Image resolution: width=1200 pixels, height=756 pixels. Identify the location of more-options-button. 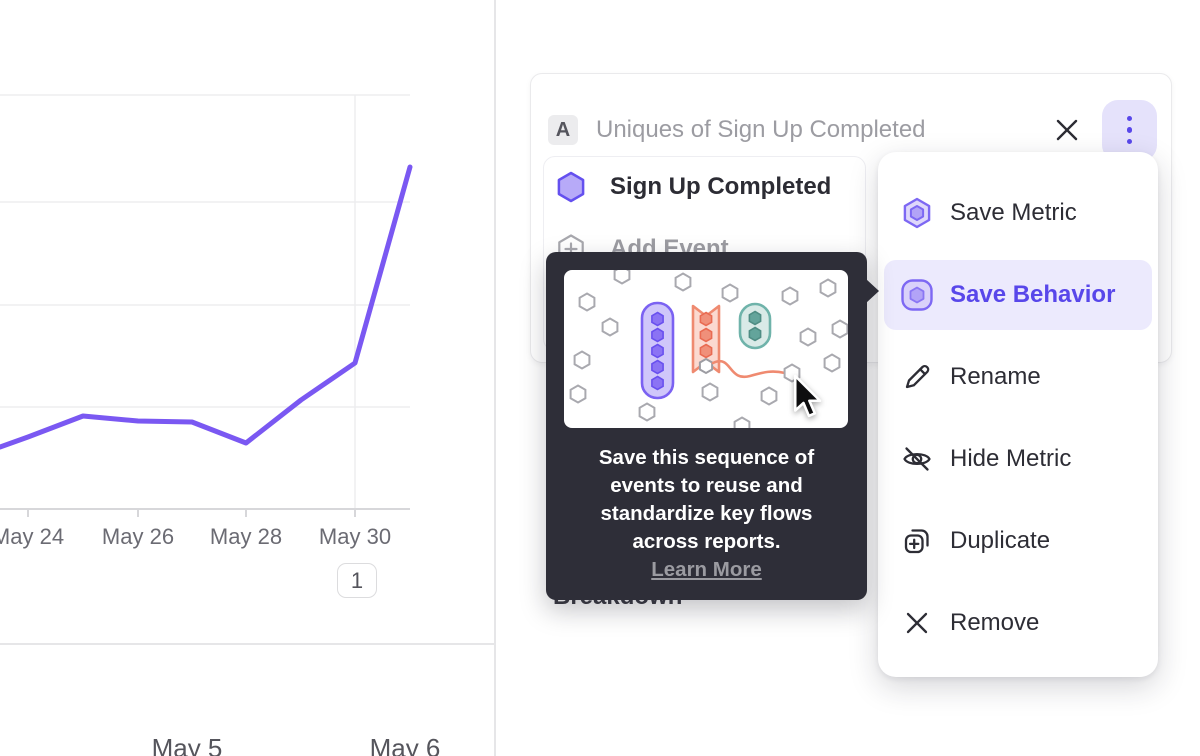
(1129, 130).